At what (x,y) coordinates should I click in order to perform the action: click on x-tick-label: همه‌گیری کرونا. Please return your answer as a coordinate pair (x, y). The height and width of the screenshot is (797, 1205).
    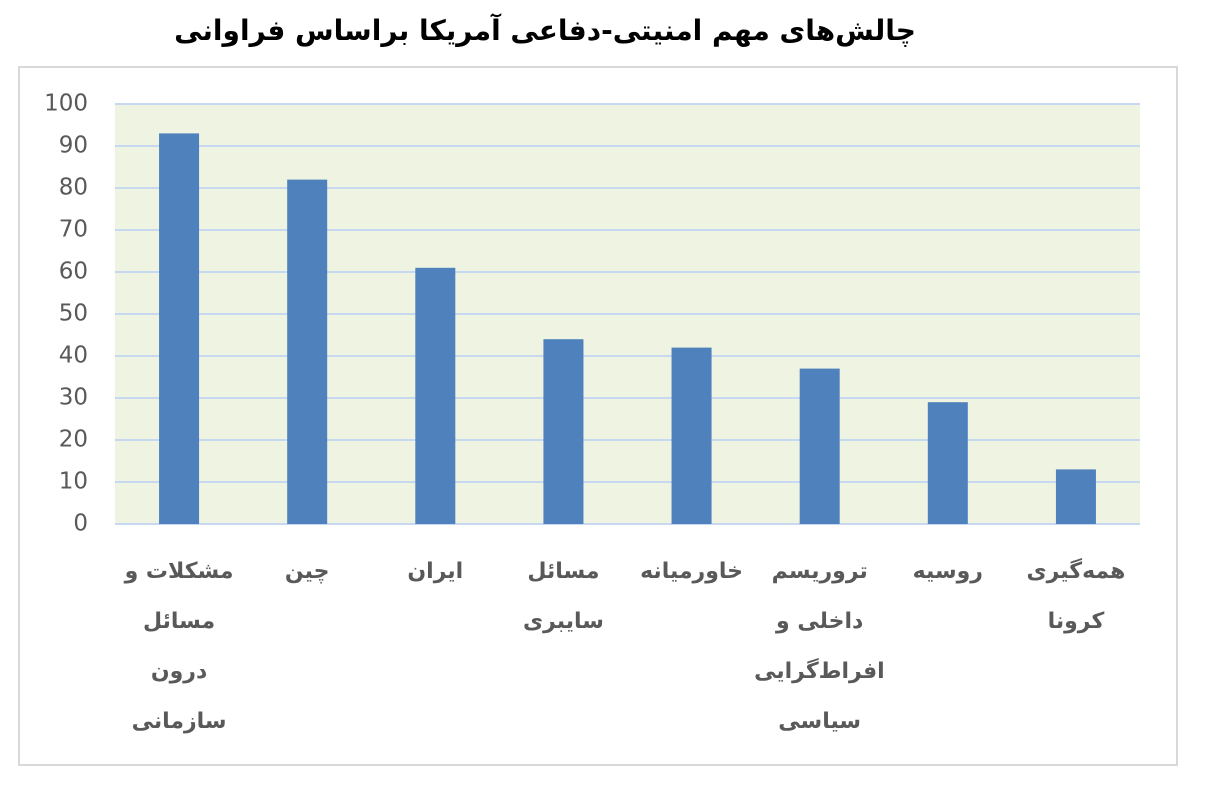
    Looking at the image, I should click on (1076, 596).